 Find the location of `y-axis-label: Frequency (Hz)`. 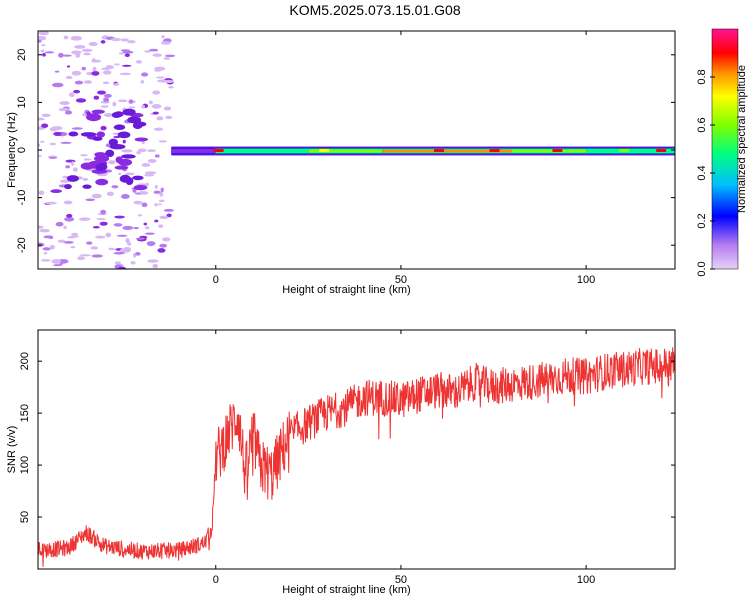

y-axis-label: Frequency (Hz) is located at coordinates (12, 150).